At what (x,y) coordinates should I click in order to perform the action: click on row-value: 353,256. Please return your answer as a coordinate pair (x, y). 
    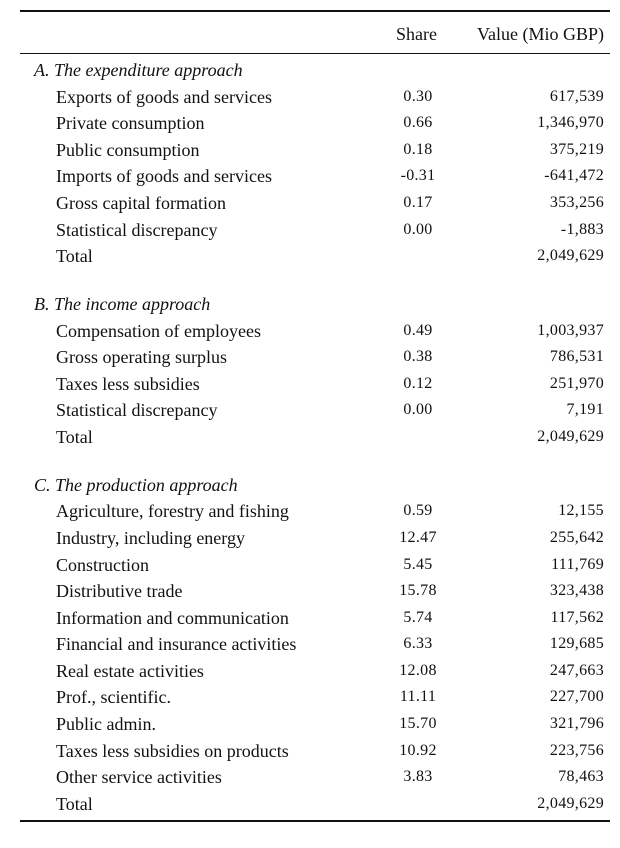
    Looking at the image, I should click on (576, 202).